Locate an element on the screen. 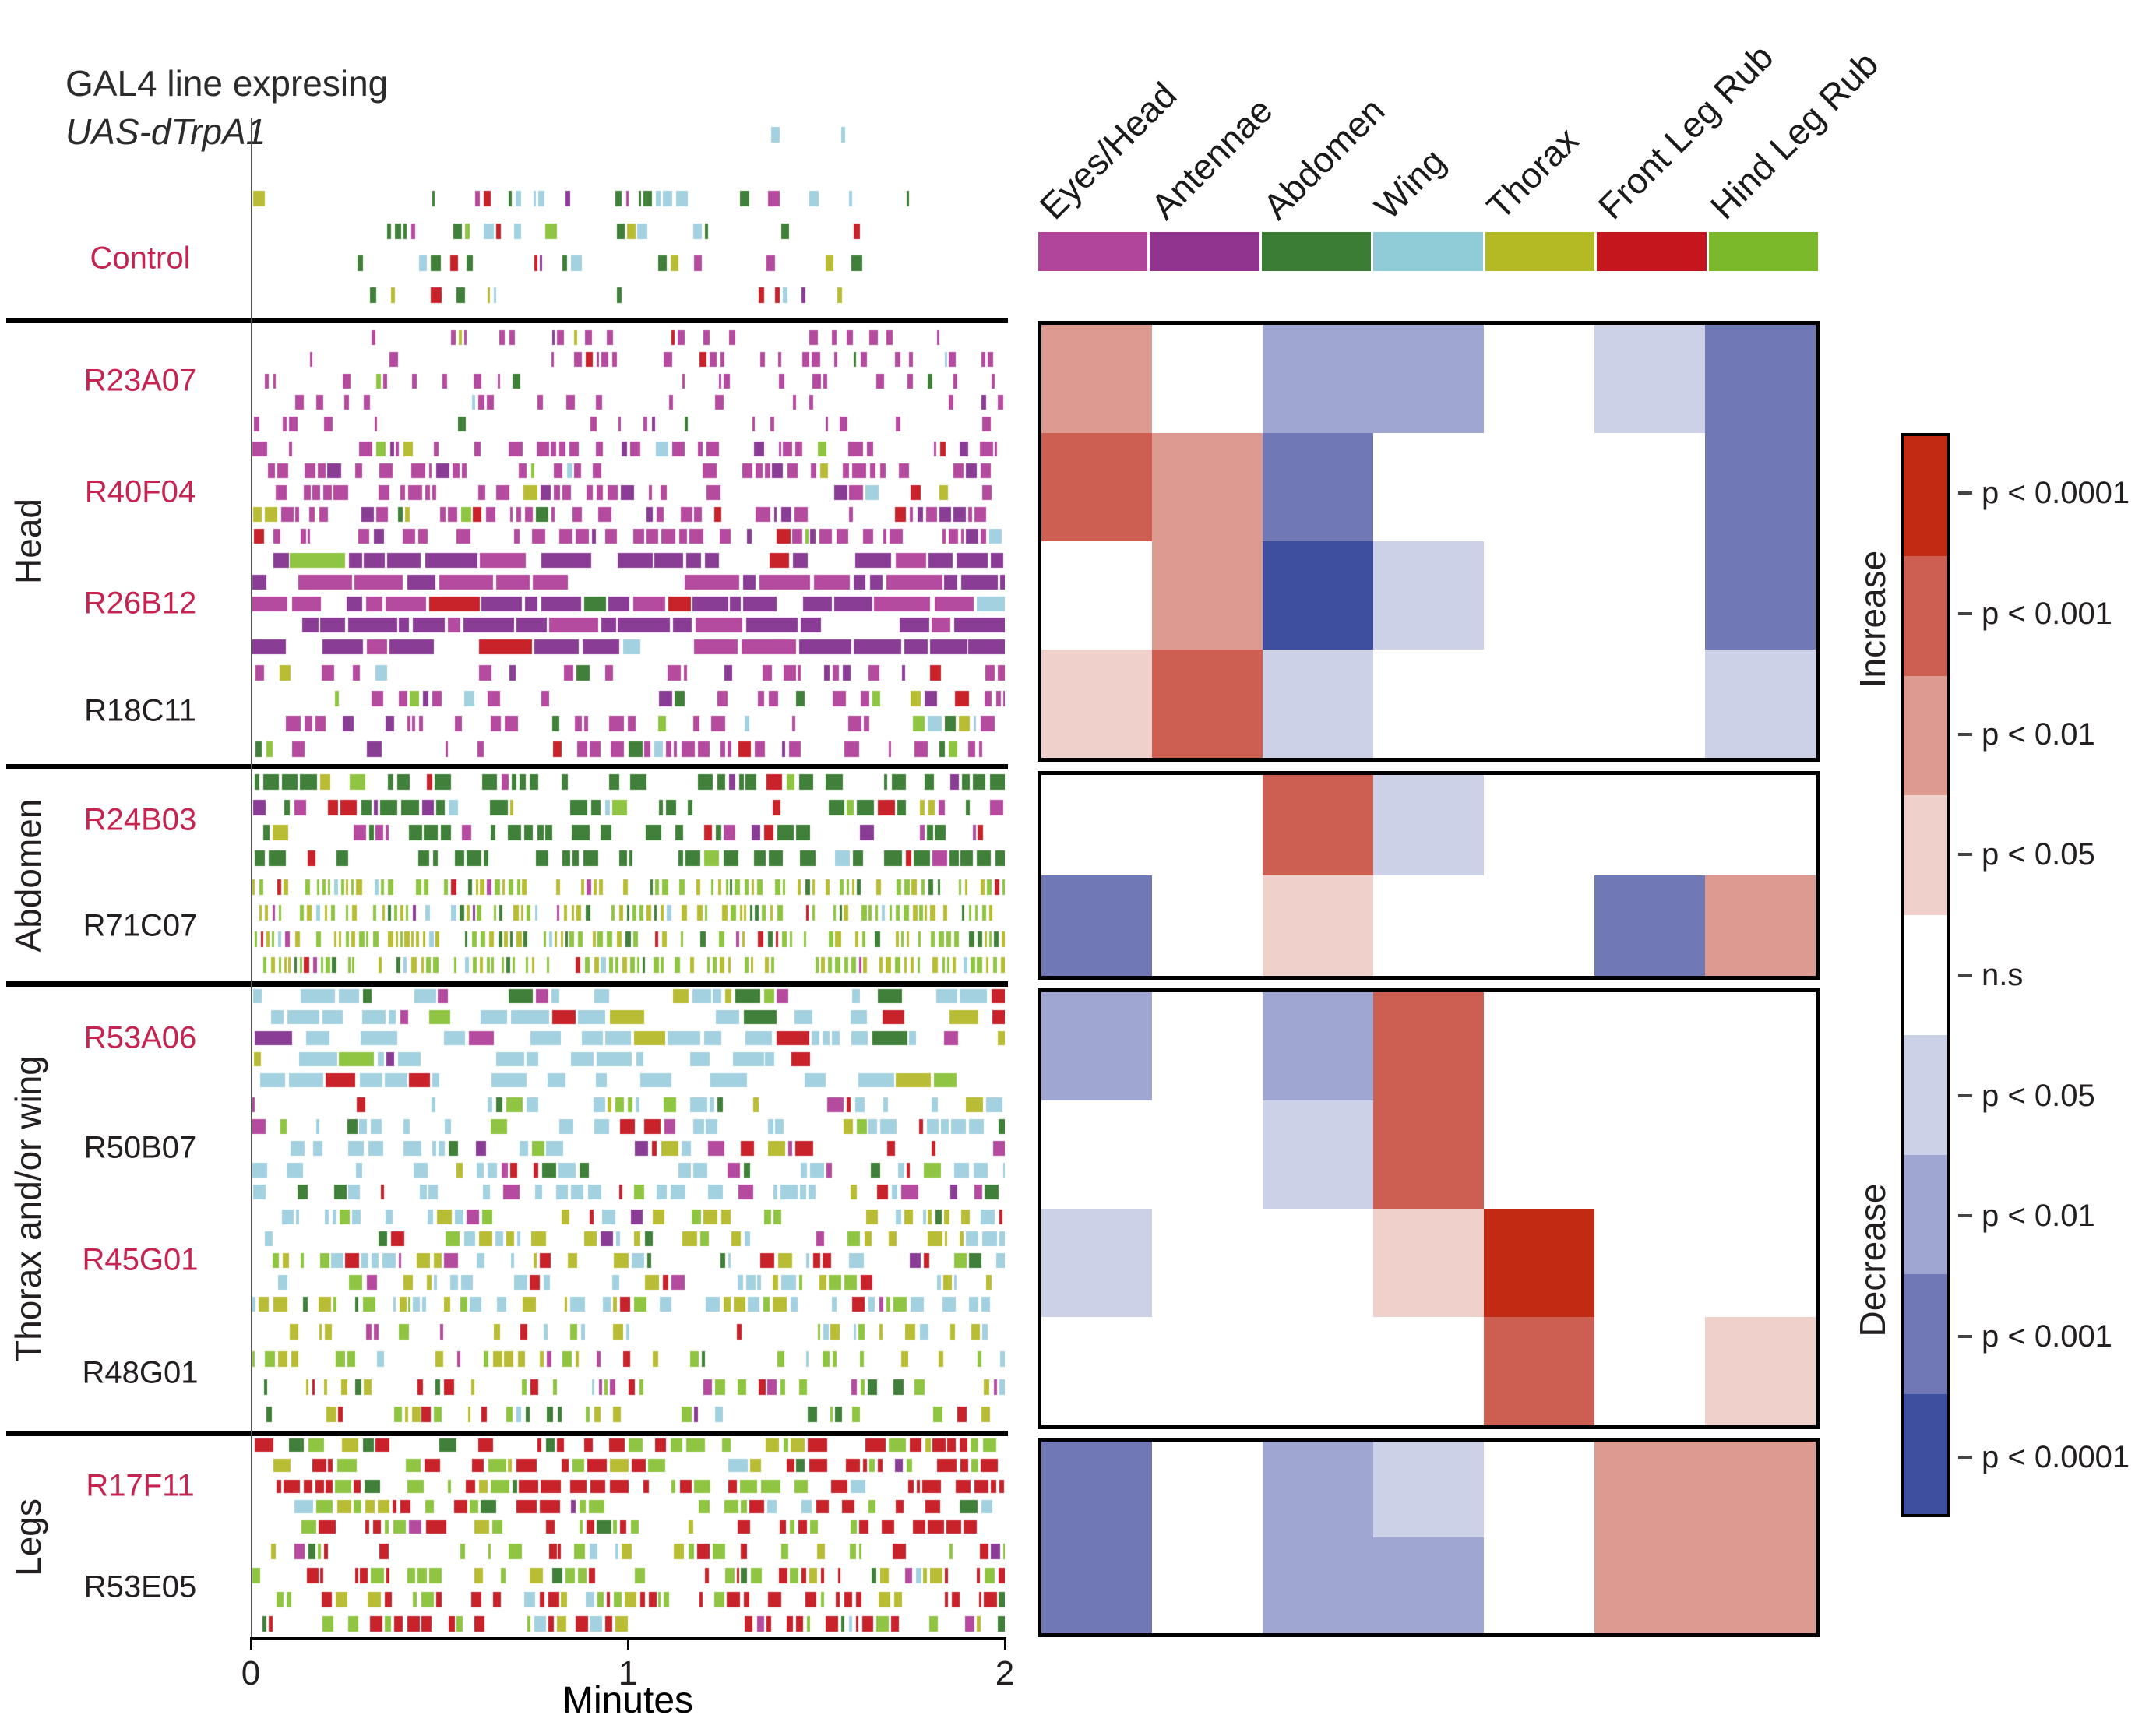 This screenshot has width=2142, height=1736. heatmap-cell-r23a07-antennae is located at coordinates (1208, 379).